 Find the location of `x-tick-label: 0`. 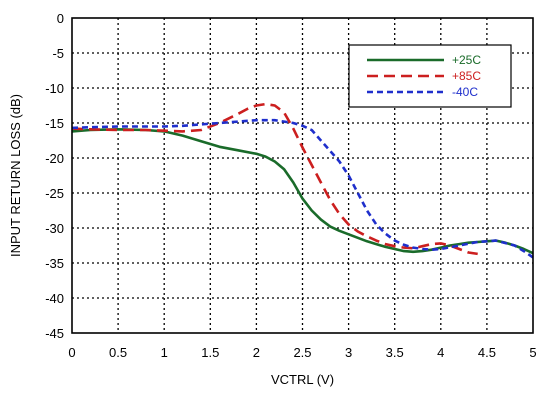

x-tick-label: 0 is located at coordinates (71, 352).